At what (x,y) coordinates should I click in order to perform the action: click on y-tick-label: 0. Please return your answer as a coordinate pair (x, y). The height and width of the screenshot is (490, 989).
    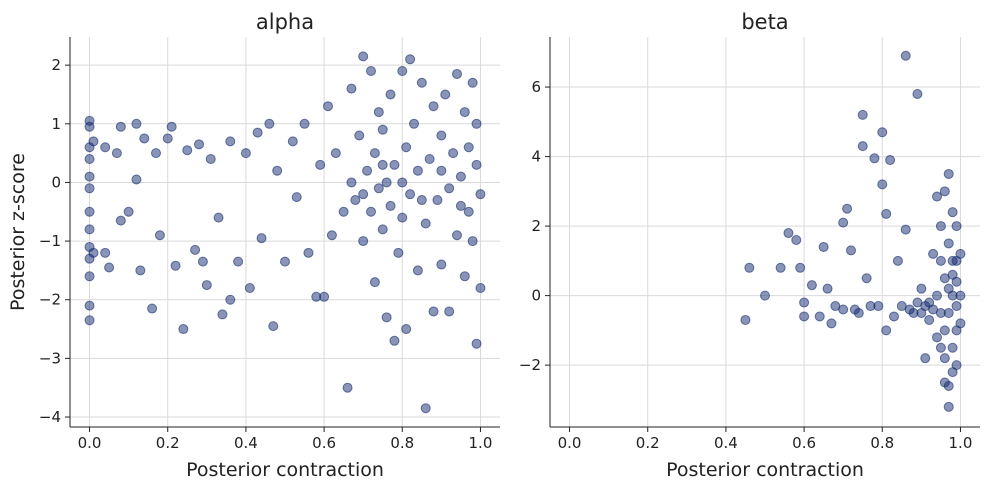
    Looking at the image, I should click on (536, 296).